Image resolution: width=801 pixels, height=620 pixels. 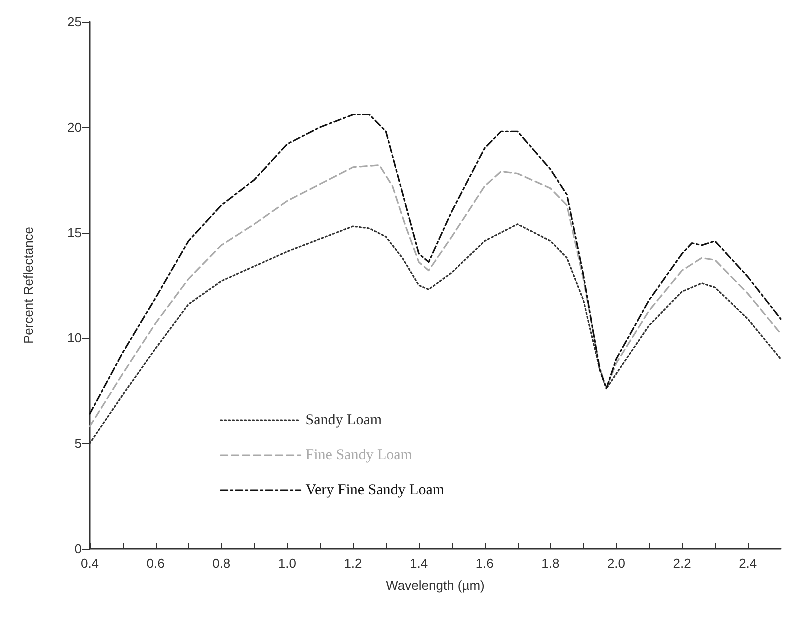 What do you see at coordinates (287, 563) in the screenshot?
I see `x-tick-label: 1.0` at bounding box center [287, 563].